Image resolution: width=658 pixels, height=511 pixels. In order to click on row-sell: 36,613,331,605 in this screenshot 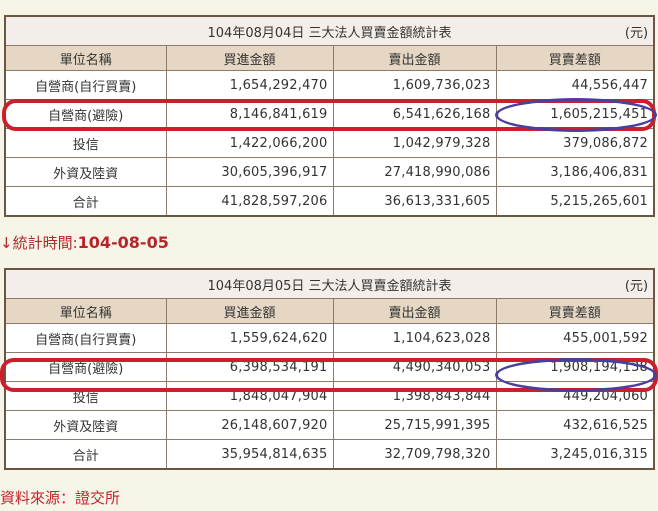, I will do `click(414, 201)`.